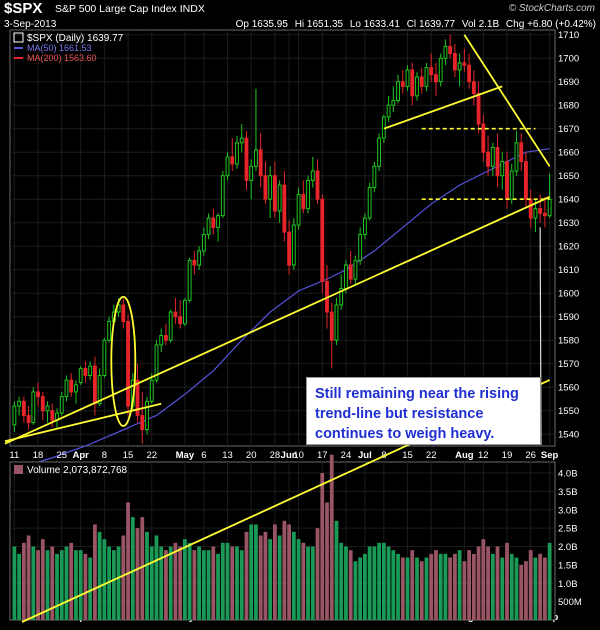  I want to click on x-tick-label: 18, so click(38, 455).